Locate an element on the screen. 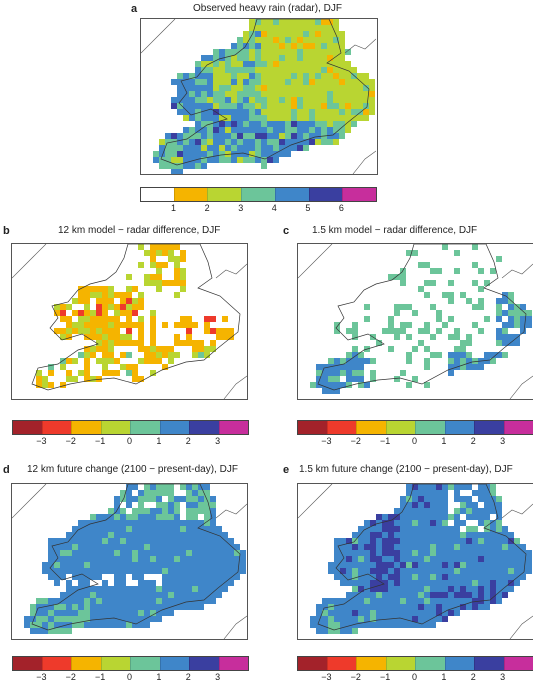  colorbar-tick-label: 6 is located at coordinates (341, 208).